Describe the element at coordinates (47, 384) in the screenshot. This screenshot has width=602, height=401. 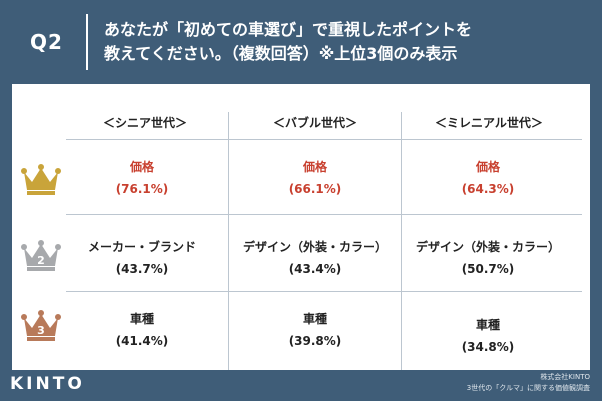
I see `kinto-logo: KINTO` at that location.